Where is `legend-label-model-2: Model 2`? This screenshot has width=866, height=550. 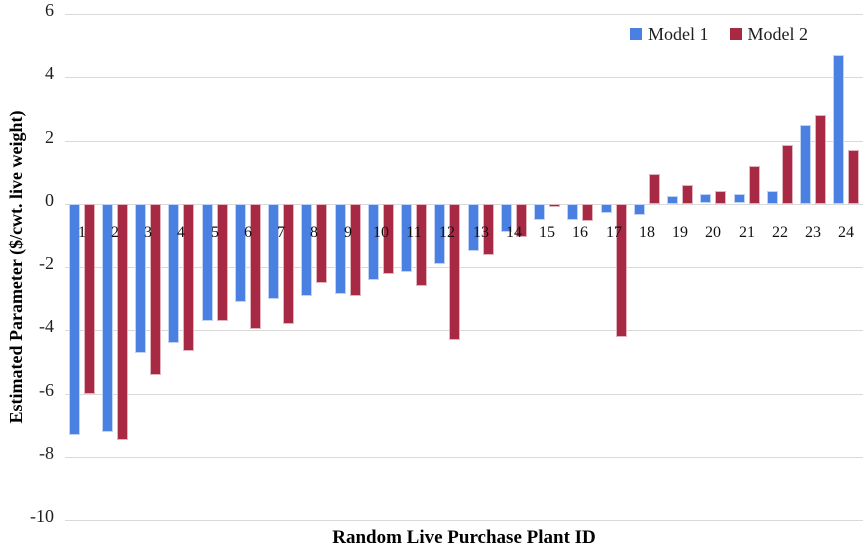
legend-label-model-2: Model 2 is located at coordinates (778, 34).